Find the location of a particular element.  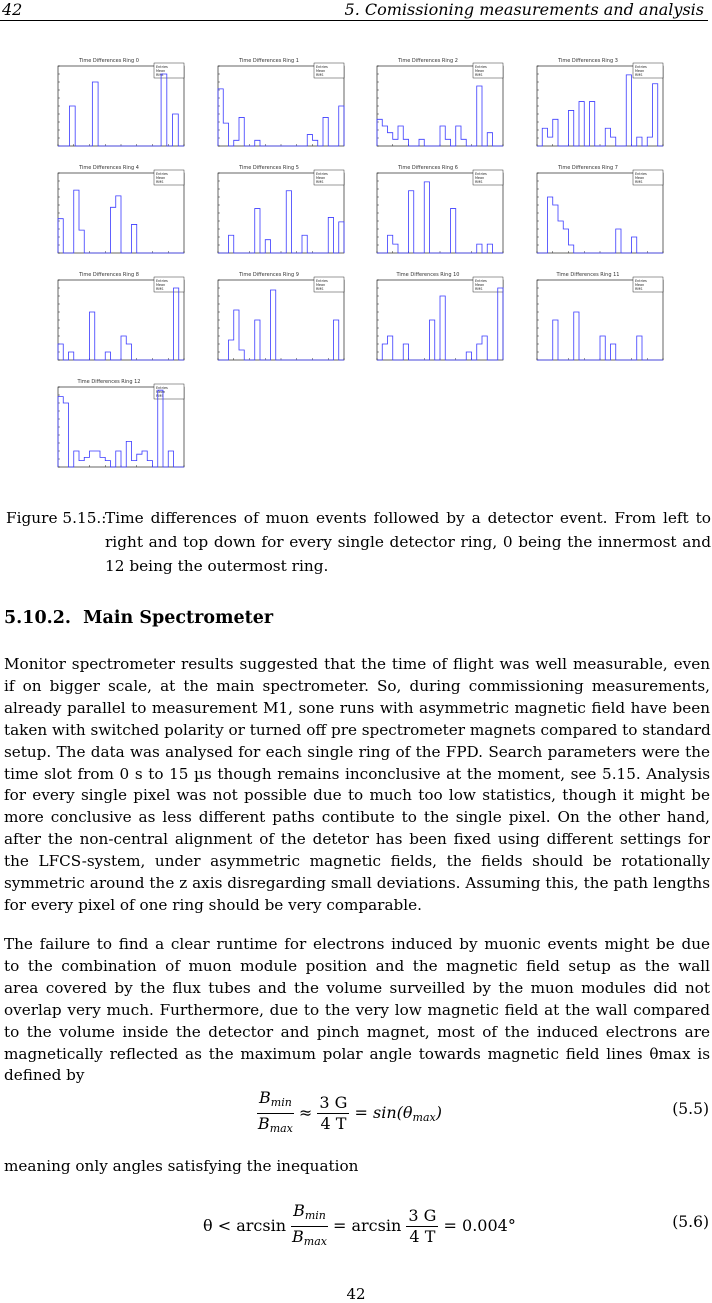

histogram-title: Time Differences Ring 7 is located at coordinates (587, 168).